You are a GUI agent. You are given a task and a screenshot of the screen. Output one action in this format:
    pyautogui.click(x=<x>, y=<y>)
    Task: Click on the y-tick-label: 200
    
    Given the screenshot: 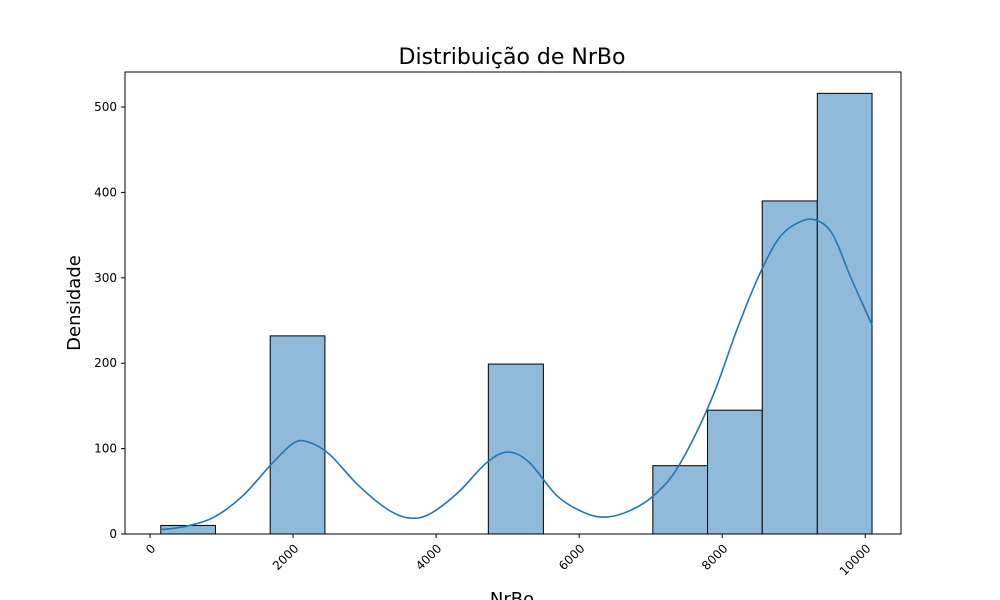 What is the action you would take?
    pyautogui.click(x=105, y=363)
    